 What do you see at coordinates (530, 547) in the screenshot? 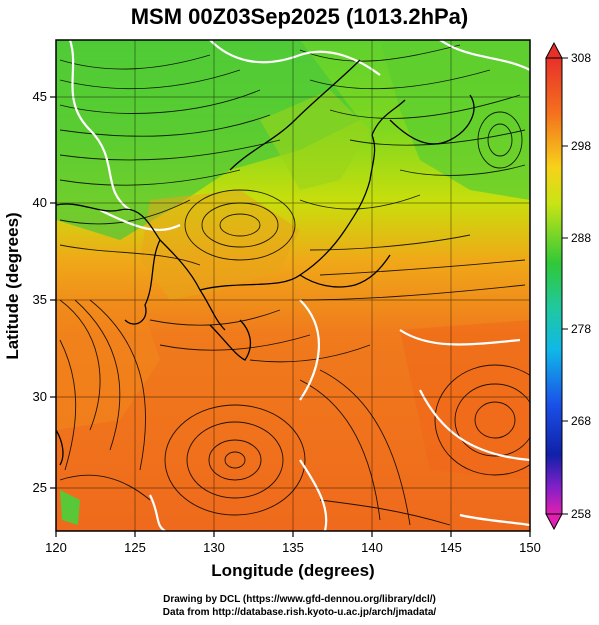
I see `x-tick-label: 150` at bounding box center [530, 547].